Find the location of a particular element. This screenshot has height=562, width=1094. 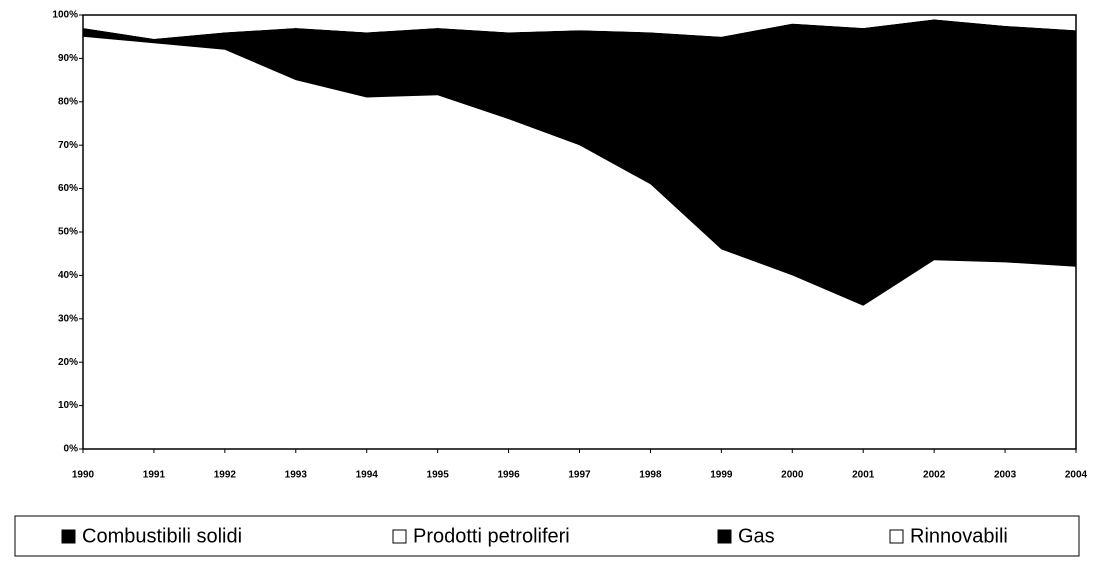

y-tick-label: 100% is located at coordinates (65, 15).